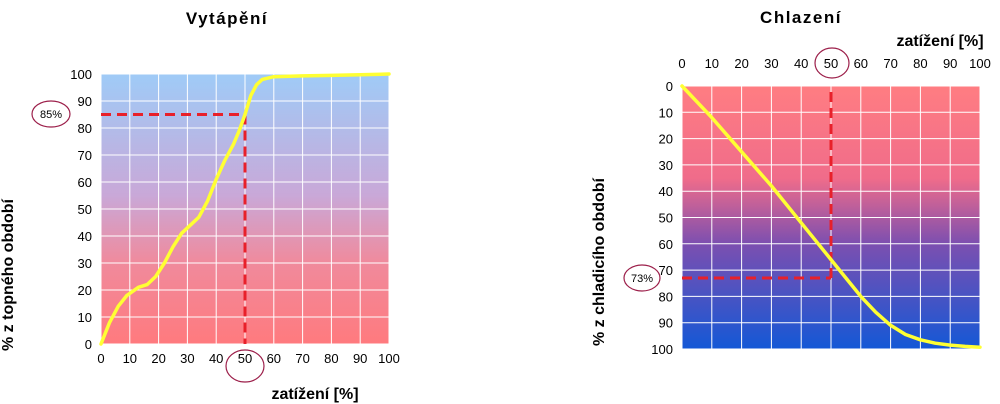 The image size is (1000, 404). Describe the element at coordinates (158, 358) in the screenshot. I see `heat-x-tick-label: 20` at that location.